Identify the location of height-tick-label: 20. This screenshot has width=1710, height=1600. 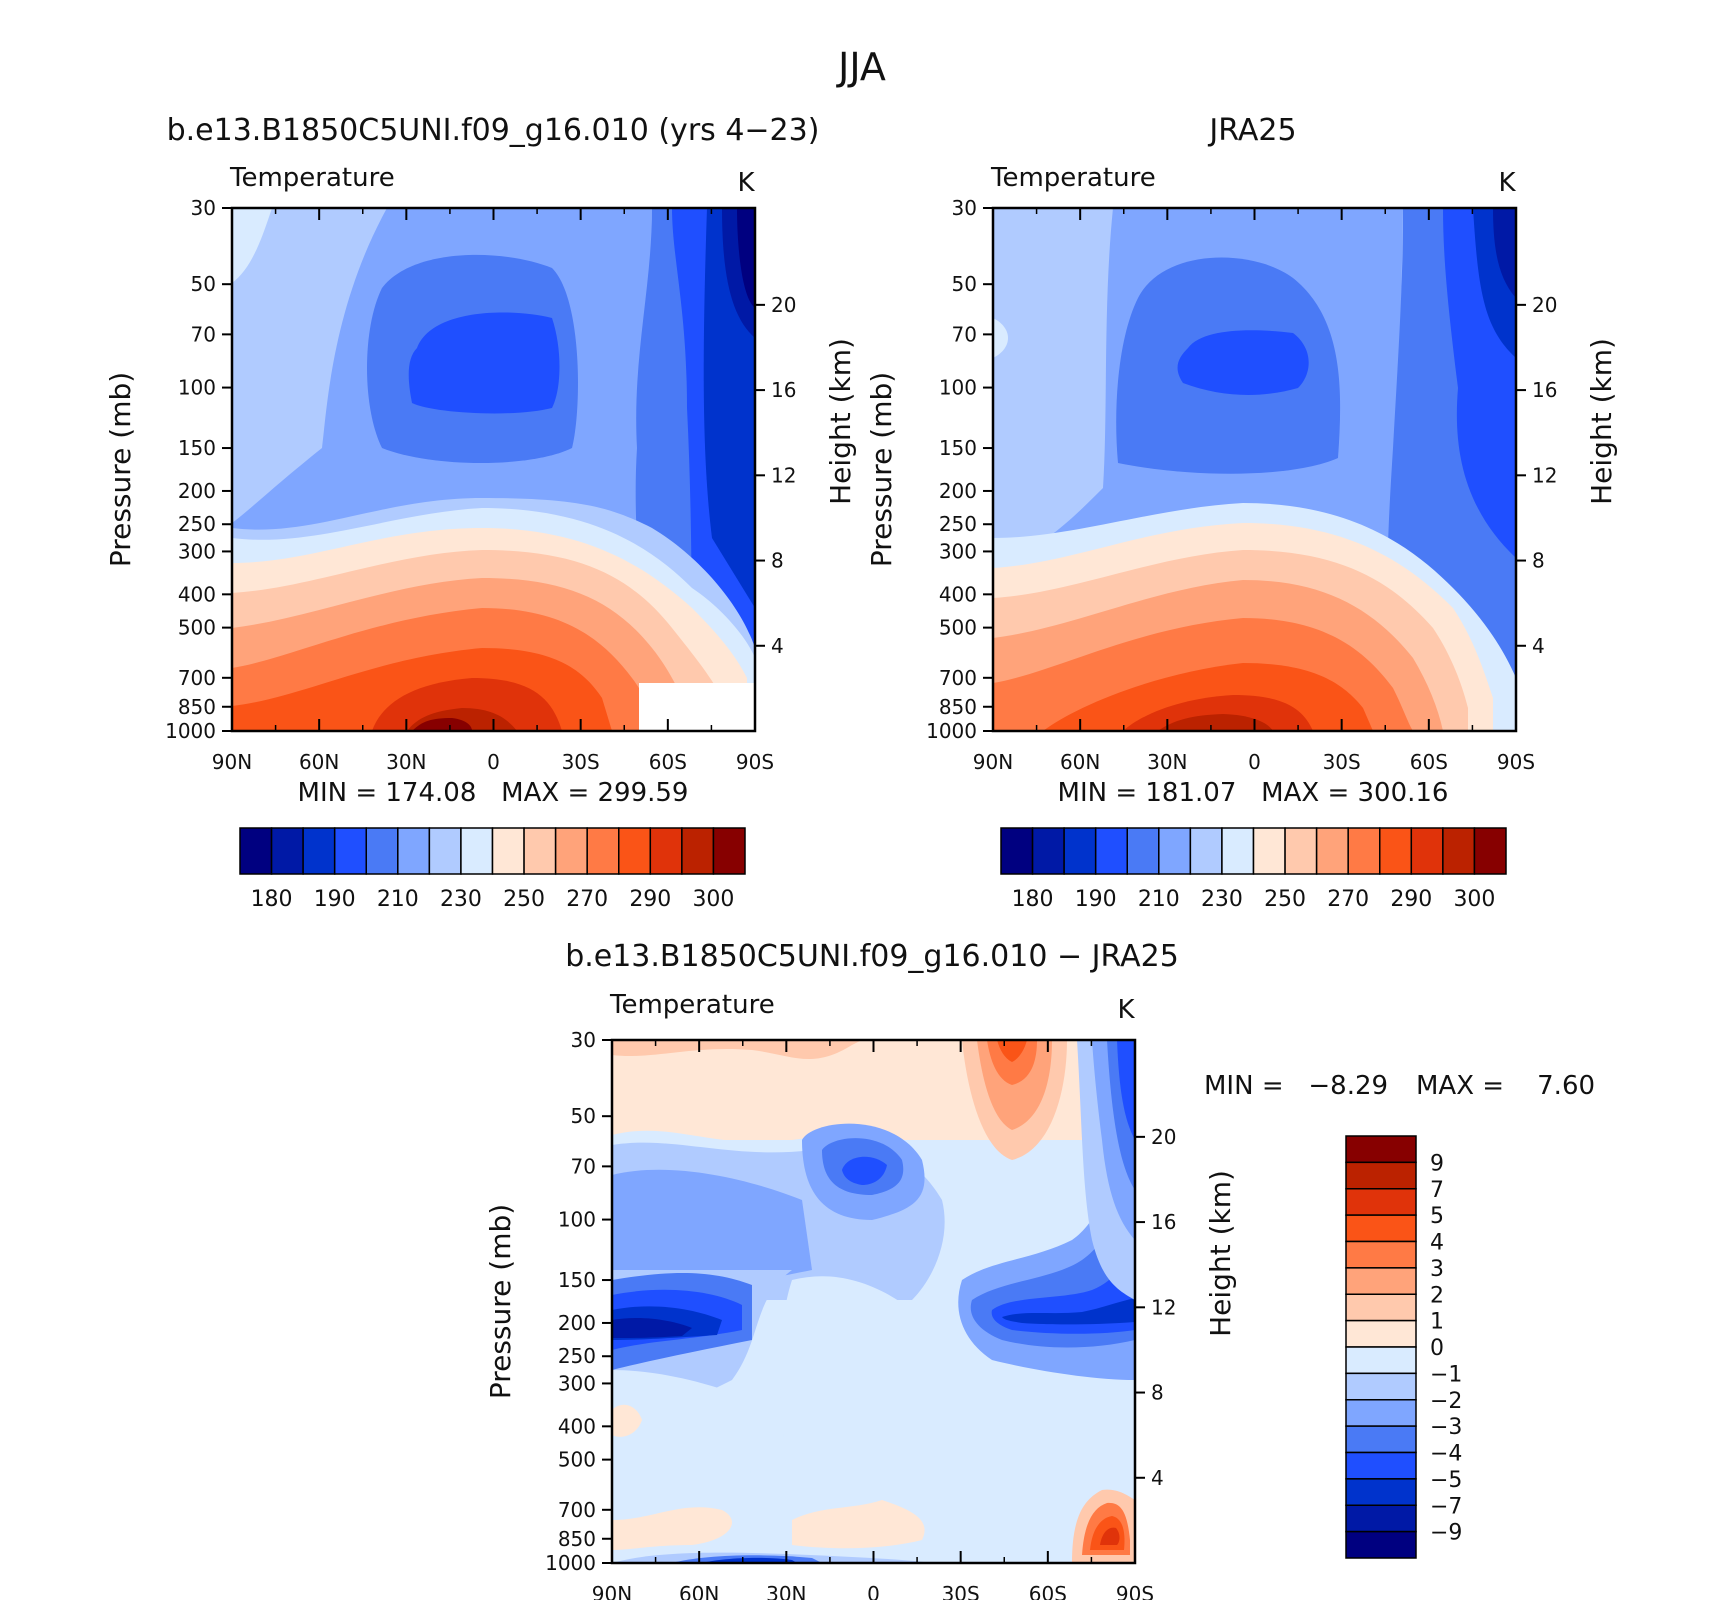
(1163, 1137).